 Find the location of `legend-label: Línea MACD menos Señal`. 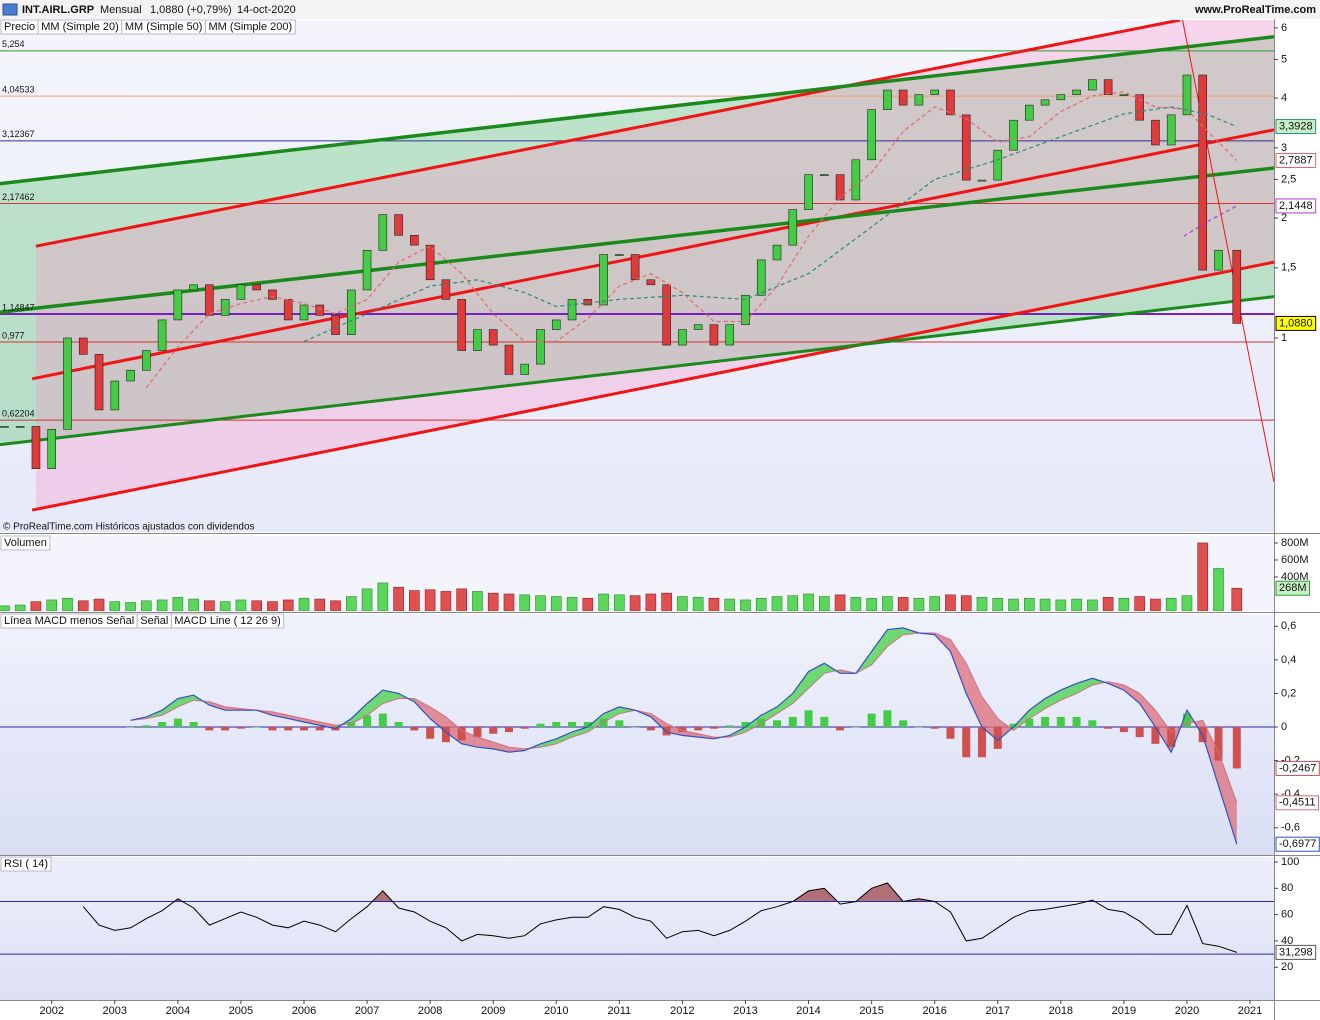

legend-label: Línea MACD menos Señal is located at coordinates (69, 621).